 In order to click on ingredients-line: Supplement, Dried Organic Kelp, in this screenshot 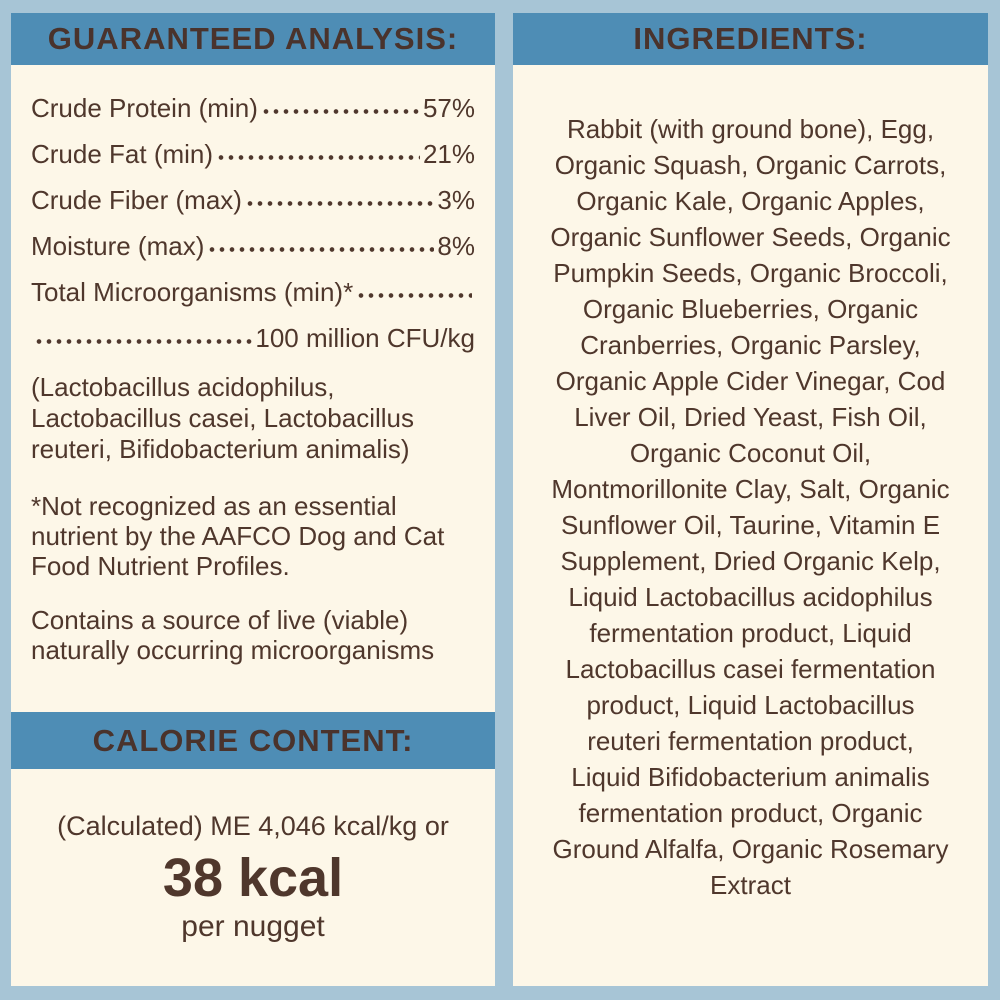, I will do `click(750, 561)`.